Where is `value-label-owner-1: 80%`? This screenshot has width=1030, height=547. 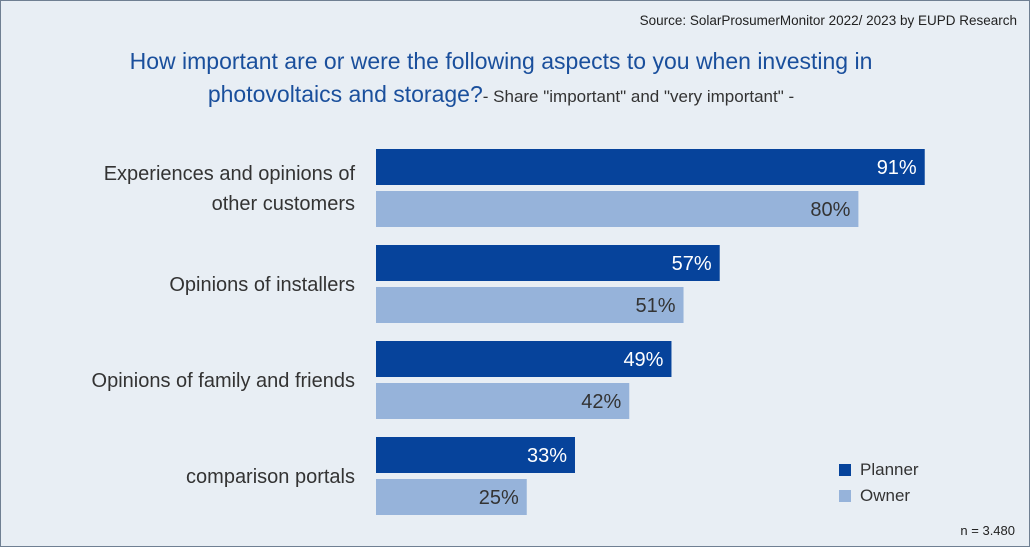
value-label-owner-1: 80% is located at coordinates (830, 210).